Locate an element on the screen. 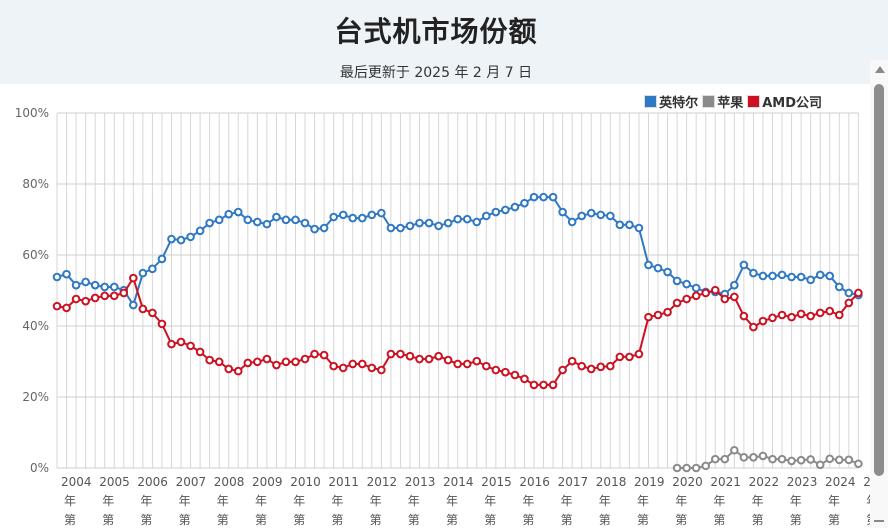 Image resolution: width=888 pixels, height=528 pixels. legend-item-intel: 英特尔 is located at coordinates (671, 101).